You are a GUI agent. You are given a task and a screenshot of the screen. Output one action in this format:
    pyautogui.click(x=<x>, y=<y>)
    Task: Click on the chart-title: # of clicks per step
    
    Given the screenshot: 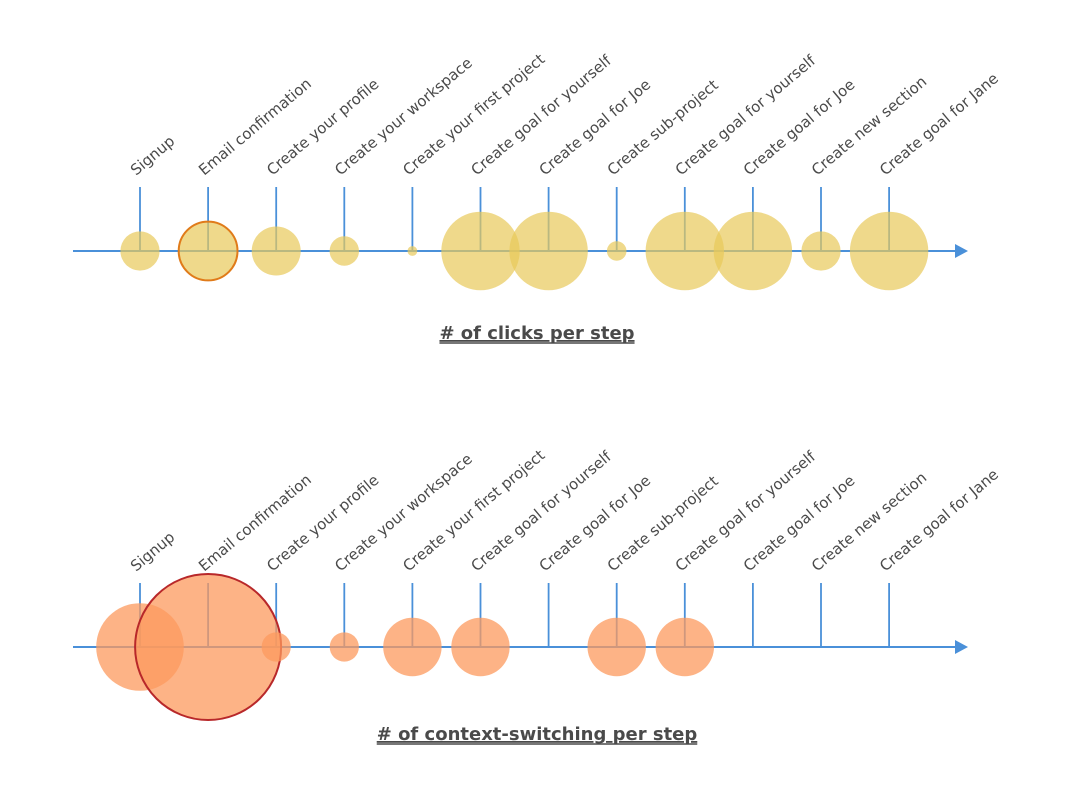 What is the action you would take?
    pyautogui.click(x=536, y=333)
    